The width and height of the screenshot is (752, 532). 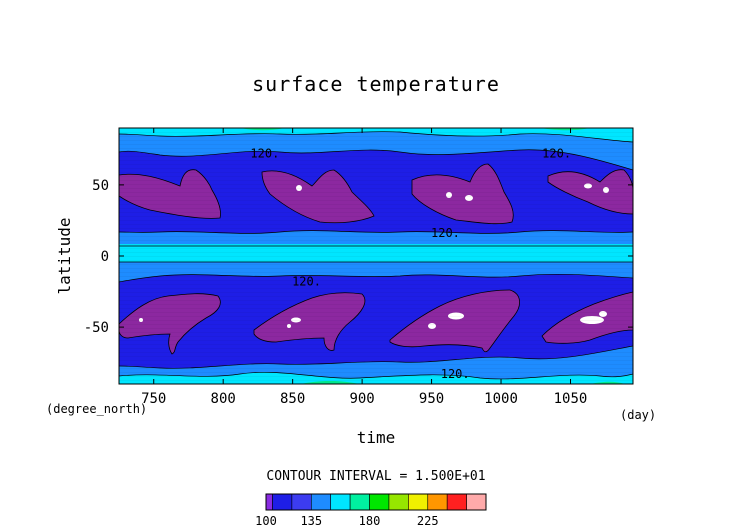 I want to click on colorbar-tick-label: 100, so click(x=266, y=521).